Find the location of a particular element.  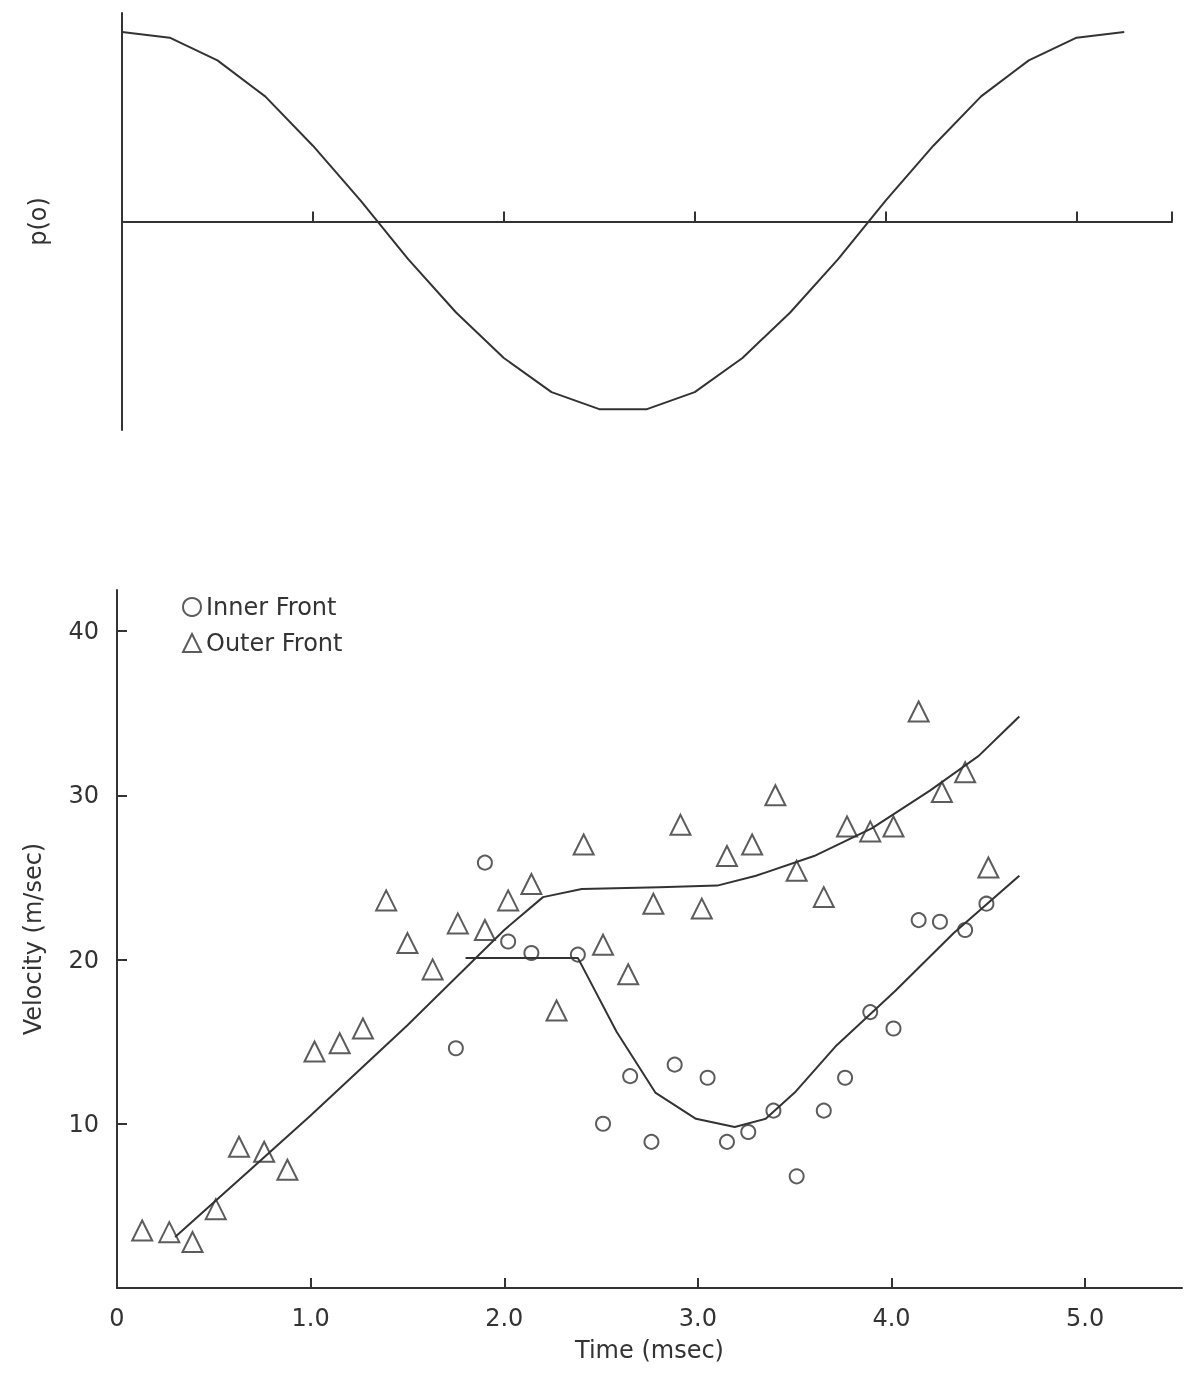

y-axis-title: p(o) is located at coordinates (38, 221).